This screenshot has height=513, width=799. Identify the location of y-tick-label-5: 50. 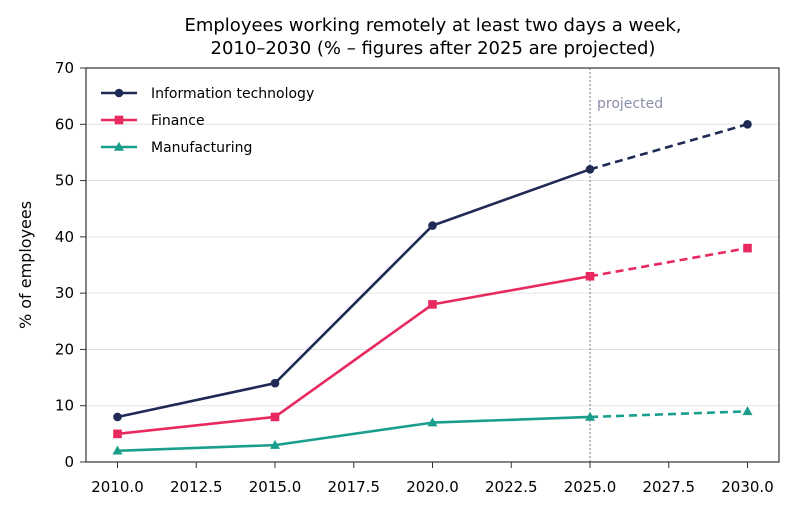
(64, 181).